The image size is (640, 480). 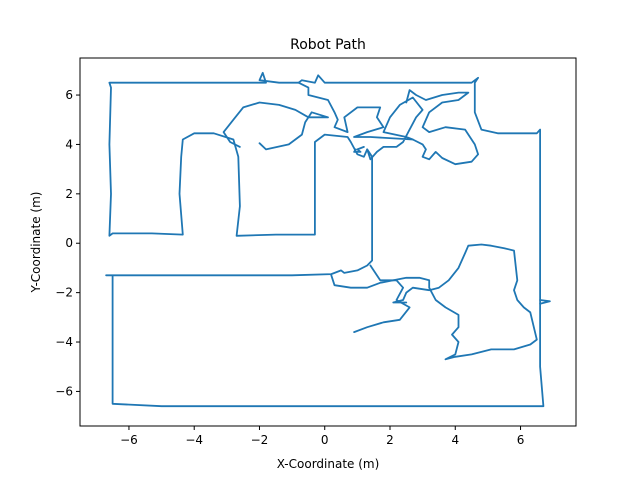 What do you see at coordinates (129, 440) in the screenshot?
I see `x-tick-label: −6` at bounding box center [129, 440].